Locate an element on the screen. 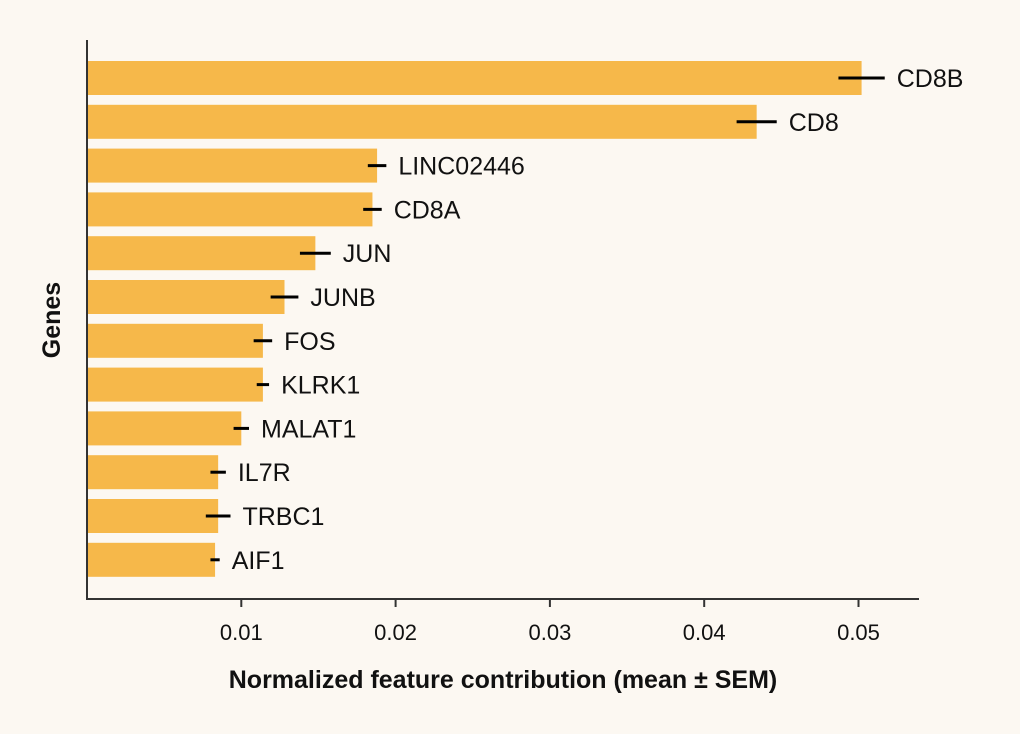  x-tick-label: 0.02 is located at coordinates (395, 632).